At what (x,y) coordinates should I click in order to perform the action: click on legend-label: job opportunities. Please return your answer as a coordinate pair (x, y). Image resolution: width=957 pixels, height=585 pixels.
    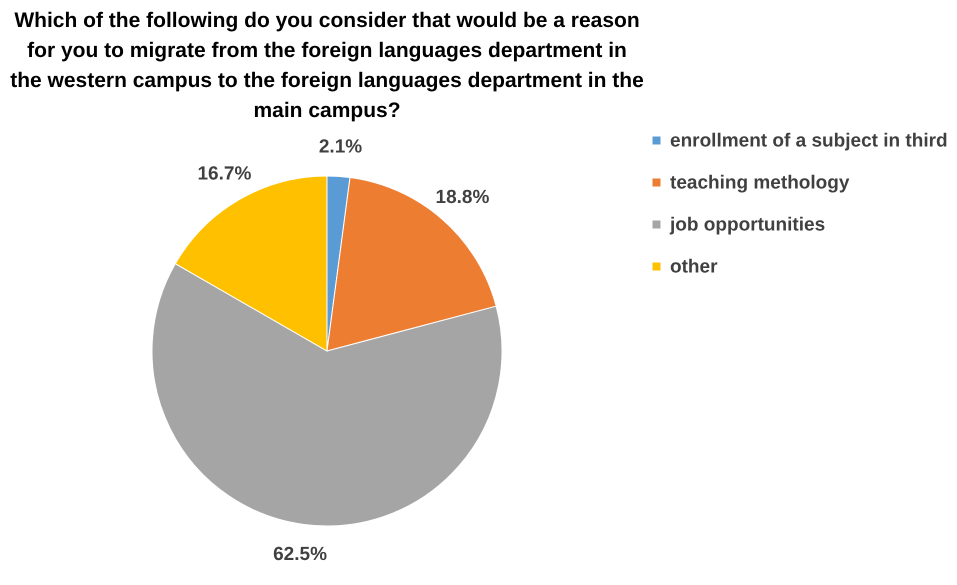
    Looking at the image, I should click on (747, 225).